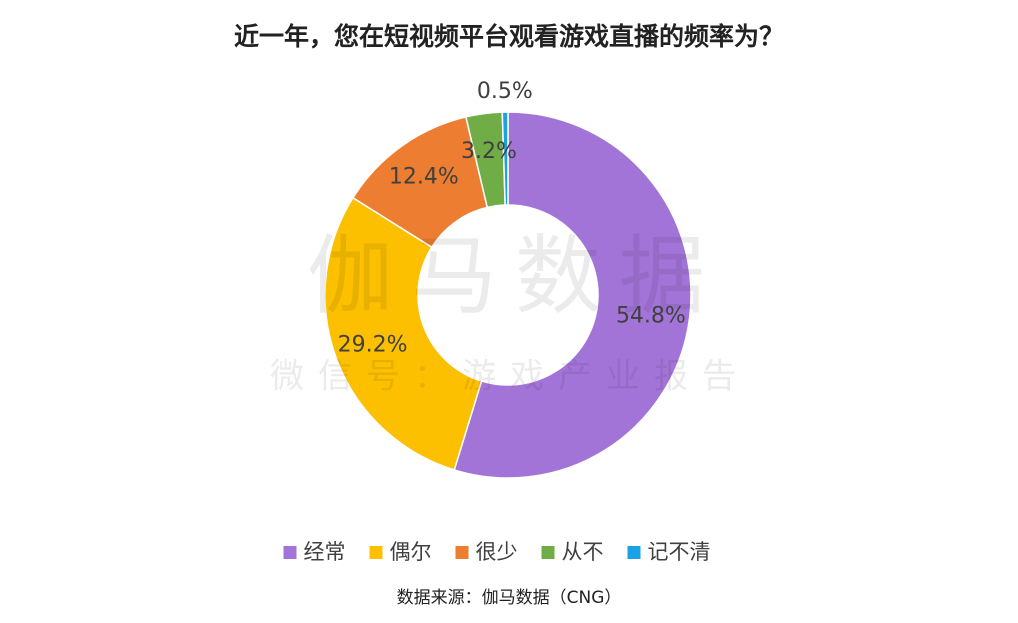  I want to click on data-label: 0.5%, so click(505, 91).